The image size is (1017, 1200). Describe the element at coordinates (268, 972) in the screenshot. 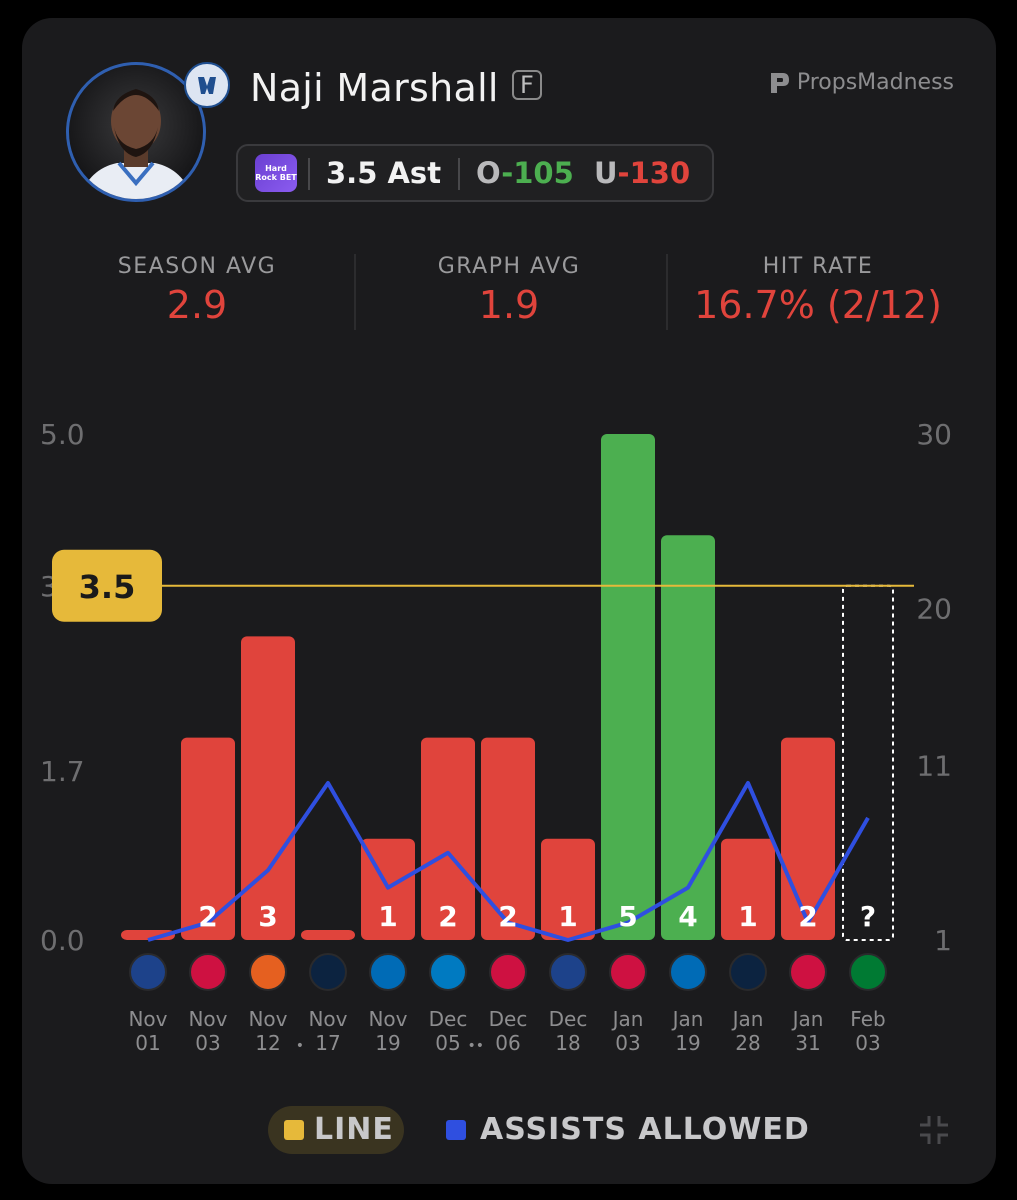

I see `suns-logo-icon` at that location.